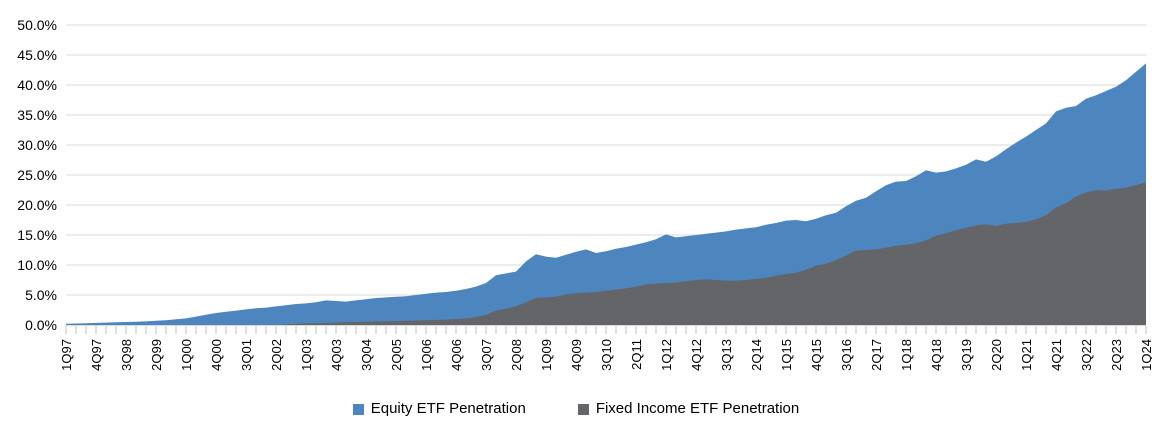 The width and height of the screenshot is (1152, 447). I want to click on y-axis-label: 40.0%, so click(37, 85).